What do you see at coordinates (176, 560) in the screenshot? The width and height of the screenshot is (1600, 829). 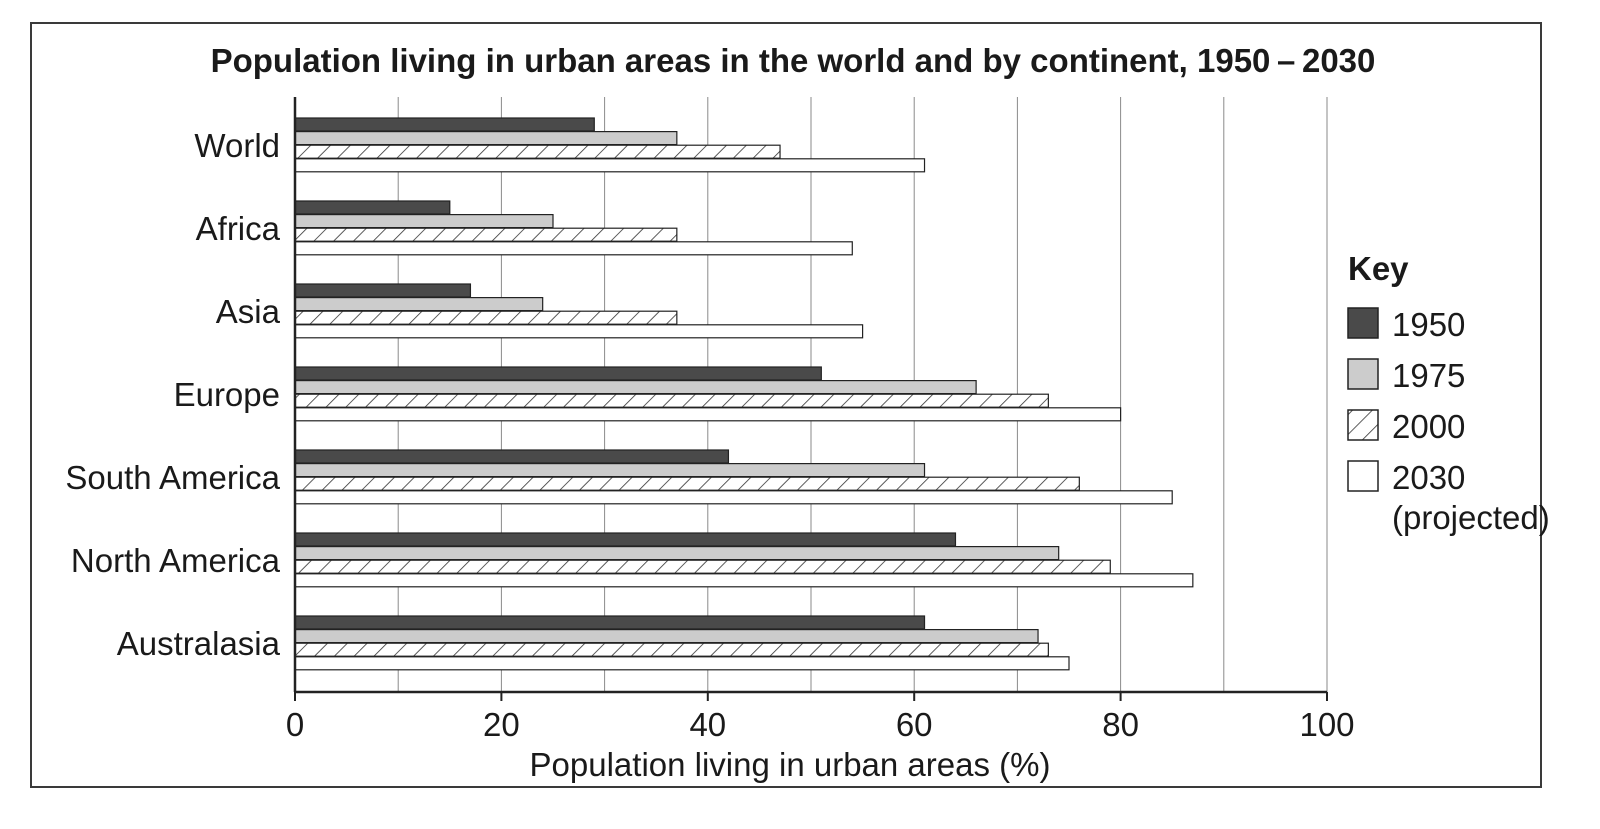 I see `category-label: North America` at bounding box center [176, 560].